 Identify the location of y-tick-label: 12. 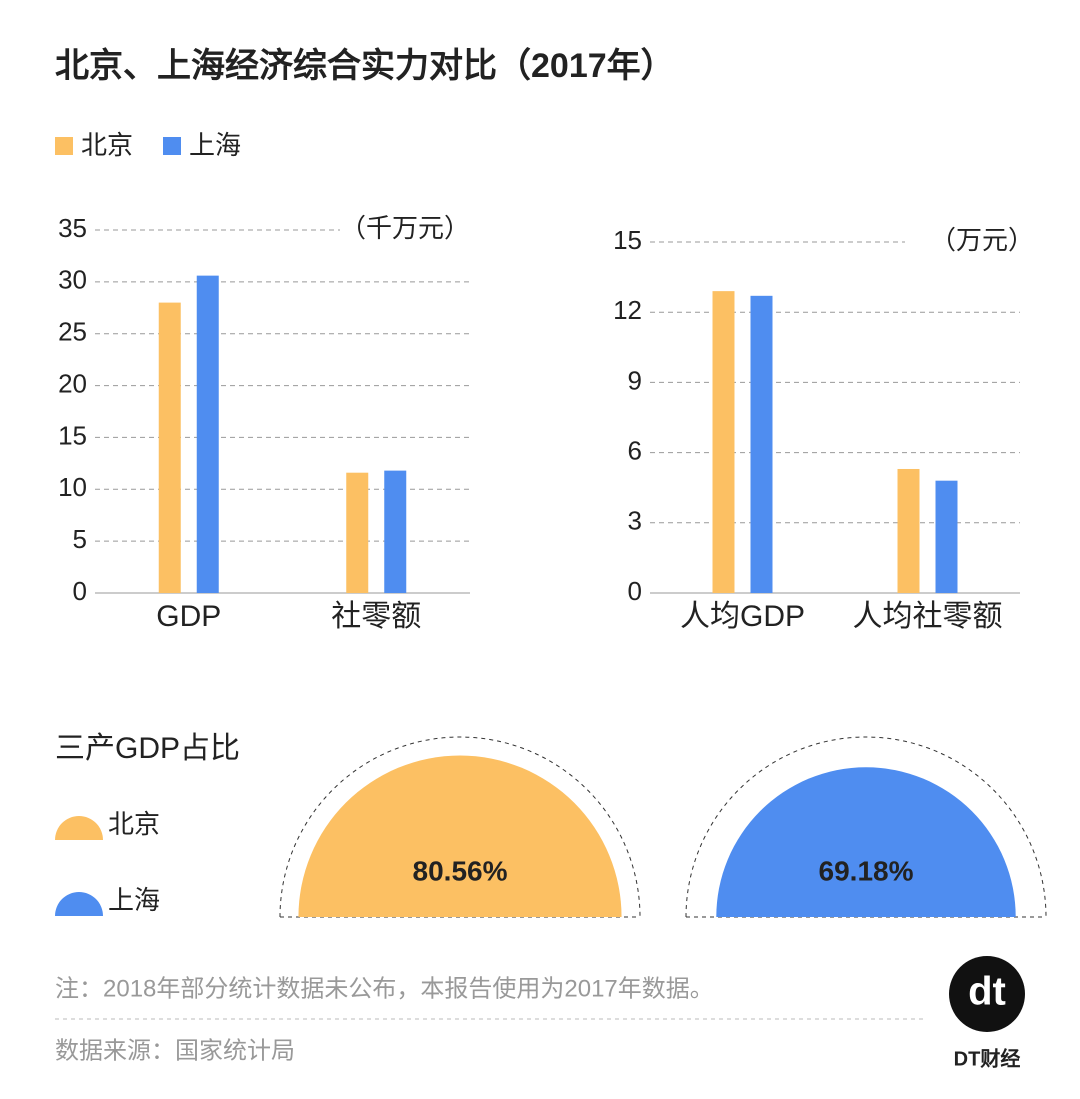
(627, 310).